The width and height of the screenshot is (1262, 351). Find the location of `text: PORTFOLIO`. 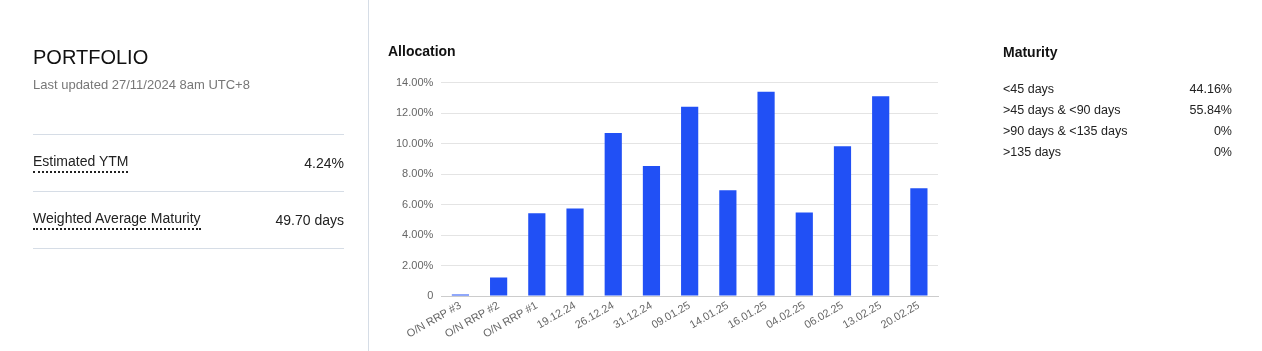

text: PORTFOLIO is located at coordinates (91, 57).